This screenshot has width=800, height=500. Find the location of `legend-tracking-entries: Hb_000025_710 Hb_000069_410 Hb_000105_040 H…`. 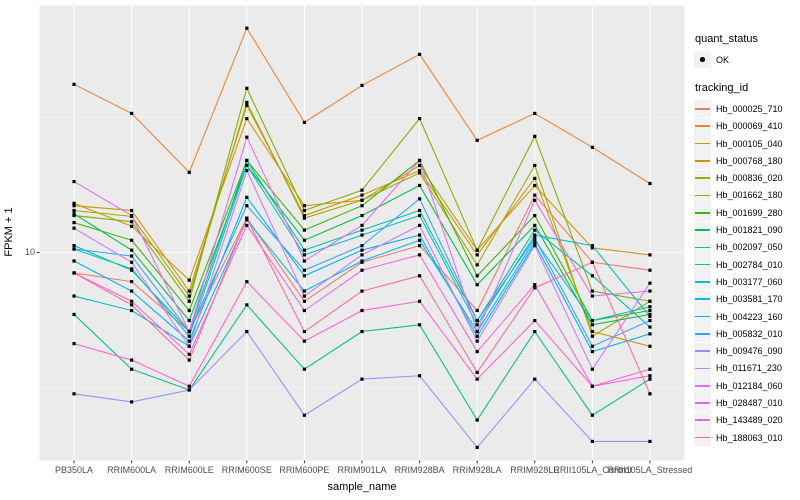

legend-tracking-entries: Hb_000025_710 Hb_000069_410 Hb_000105_040 H… is located at coordinates (747, 273).